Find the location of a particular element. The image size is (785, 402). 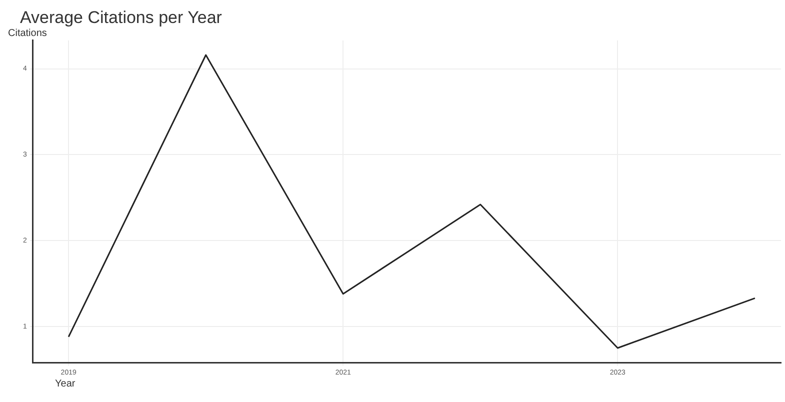

x-axis-title: Year is located at coordinates (65, 384).